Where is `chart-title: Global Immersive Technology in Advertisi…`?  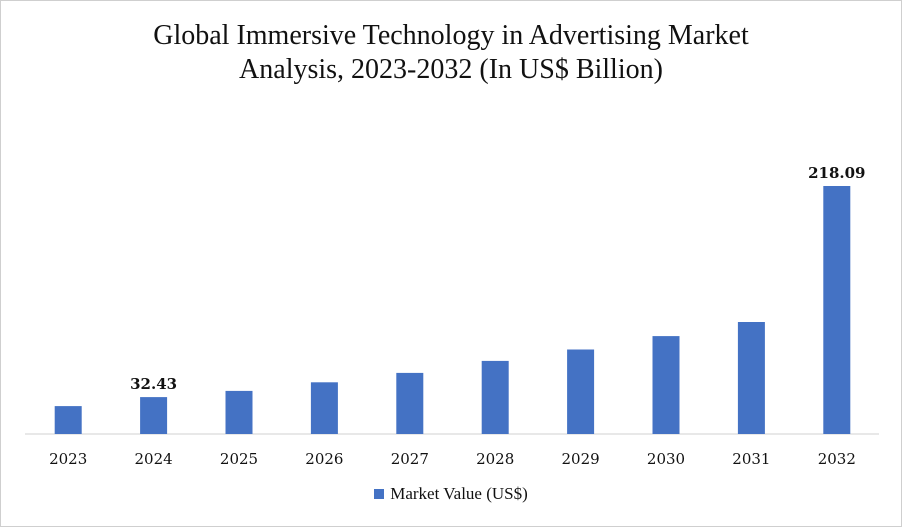
chart-title: Global Immersive Technology in Advertisi… is located at coordinates (451, 53).